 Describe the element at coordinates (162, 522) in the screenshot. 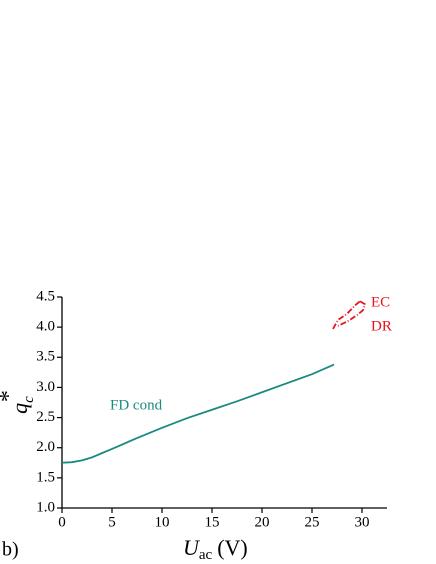

I see `x-tick-label: 10` at that location.